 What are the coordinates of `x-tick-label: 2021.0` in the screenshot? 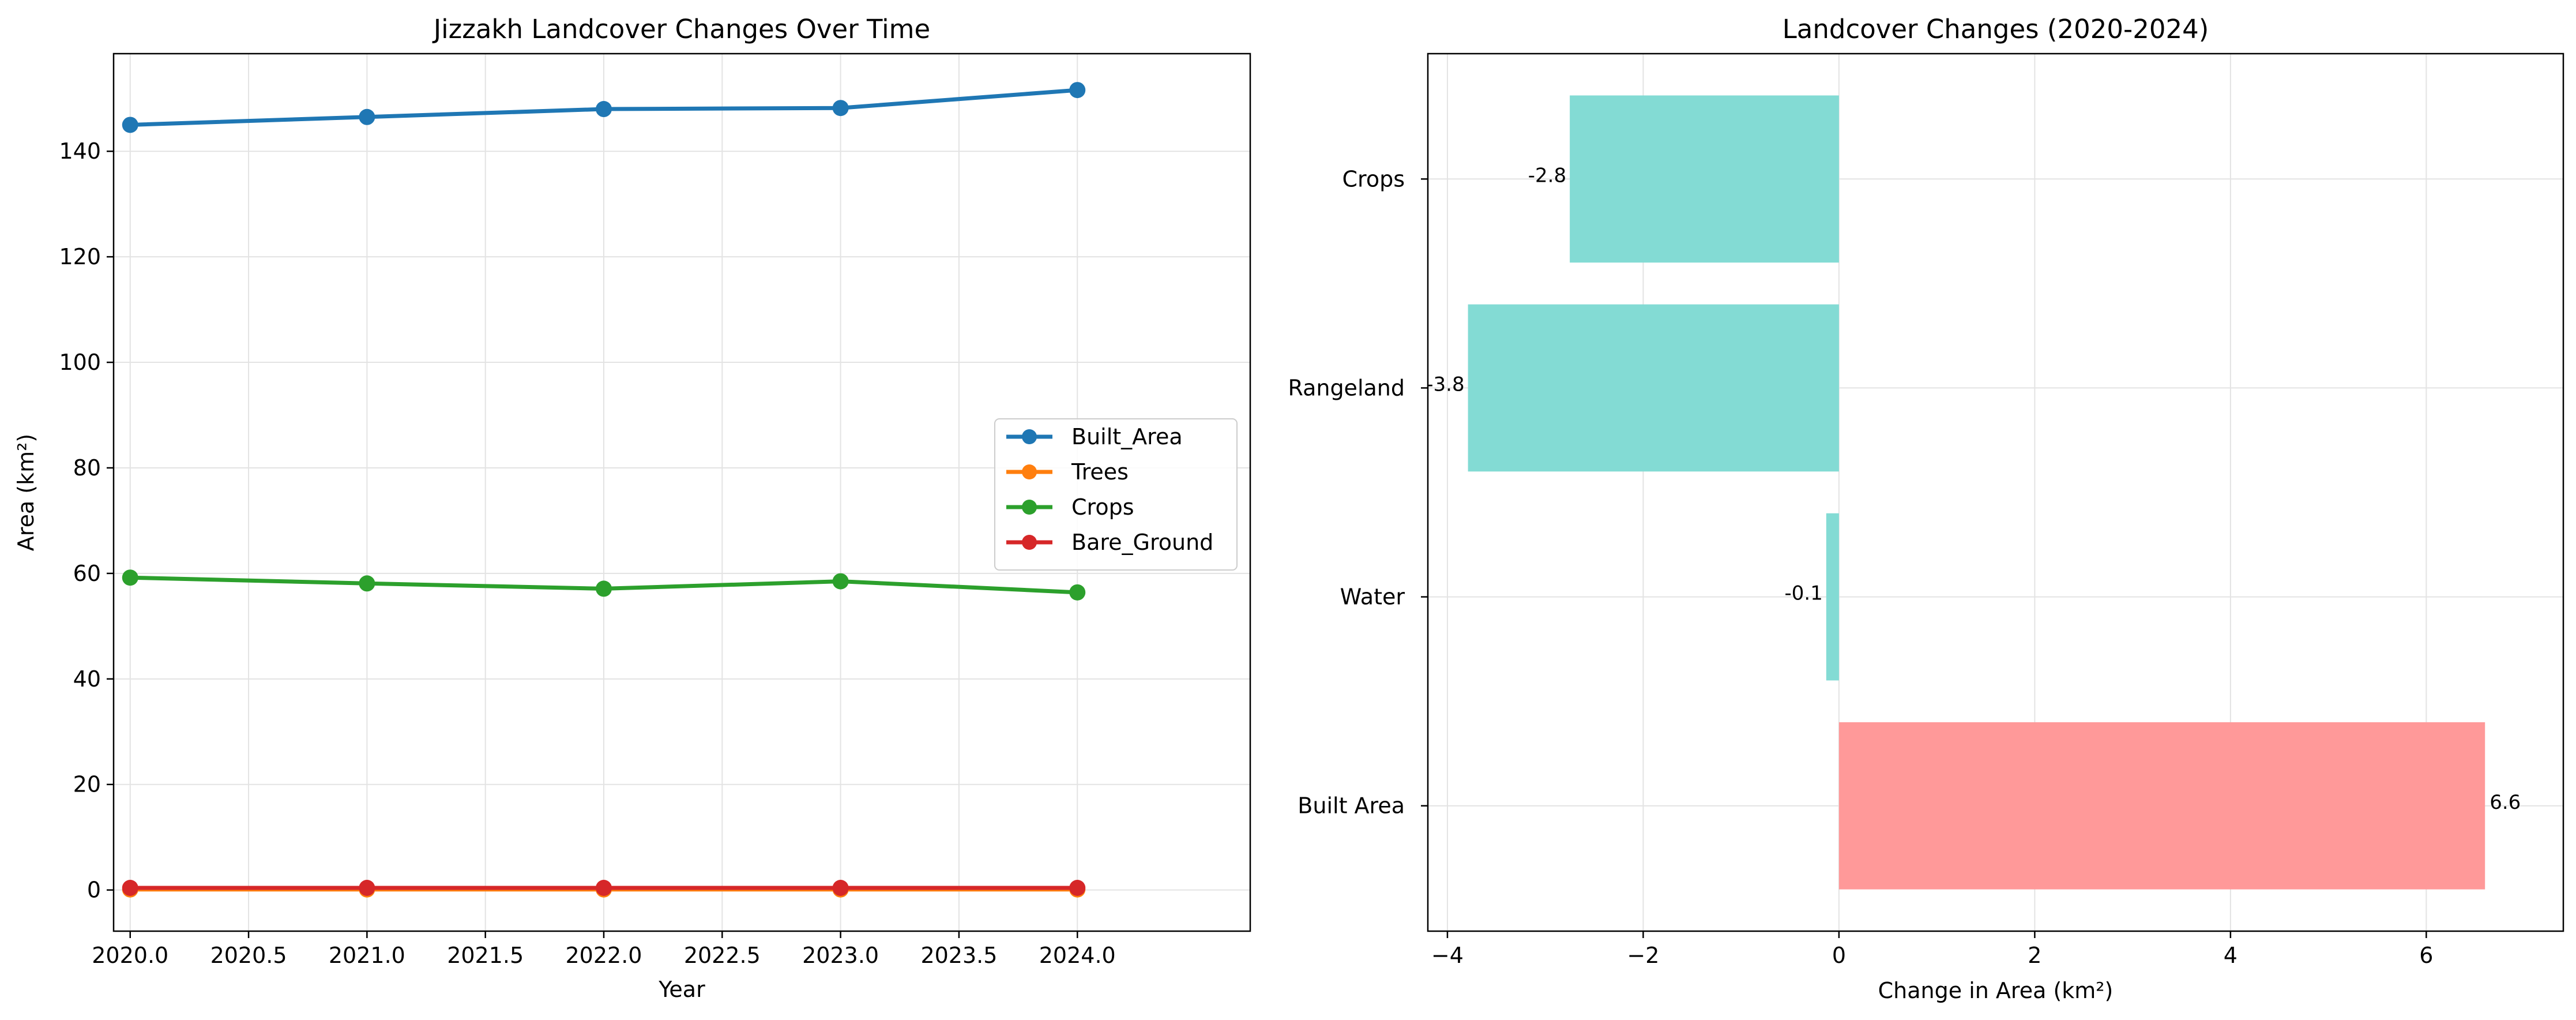 It's located at (367, 955).